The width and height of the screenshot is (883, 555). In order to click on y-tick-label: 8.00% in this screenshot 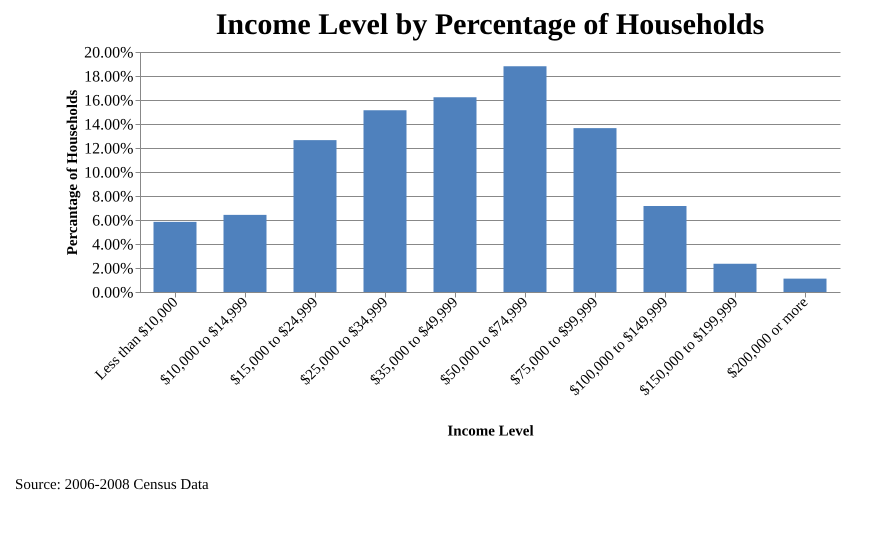, I will do `click(113, 197)`.